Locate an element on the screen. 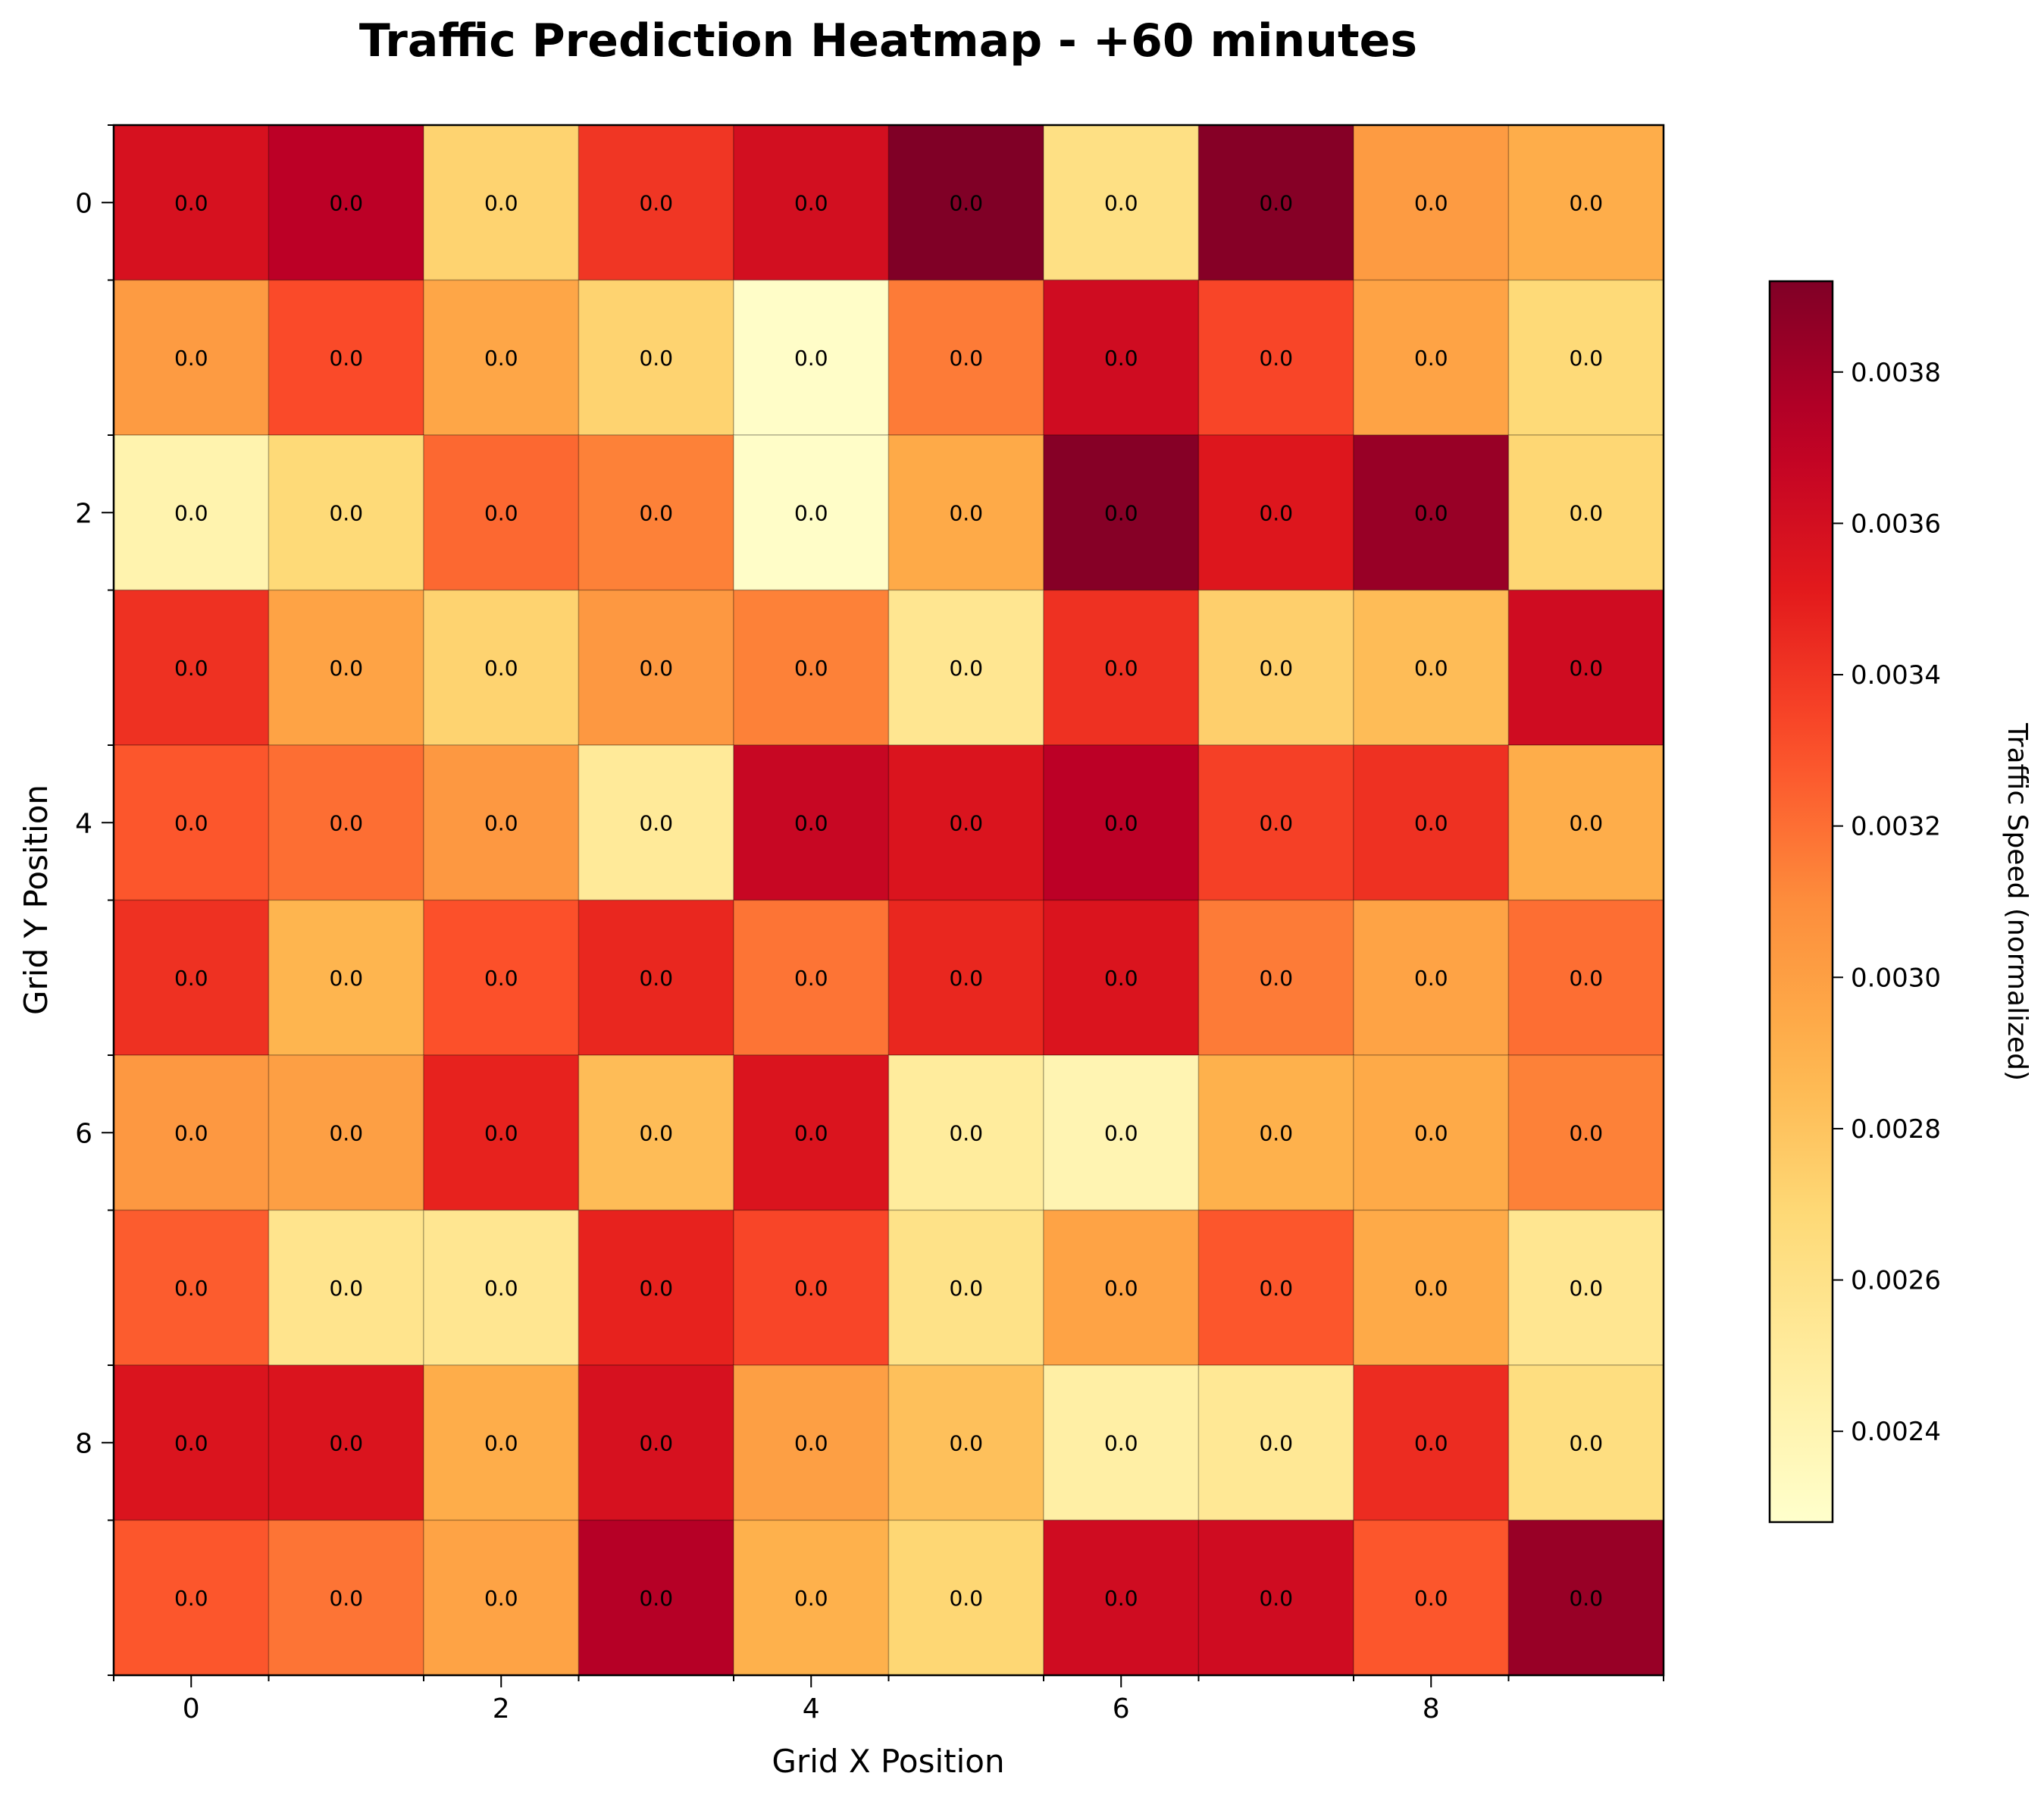 Image resolution: width=2044 pixels, height=1795 pixels. cell-value-5-0: 0.0 is located at coordinates (191, 978).